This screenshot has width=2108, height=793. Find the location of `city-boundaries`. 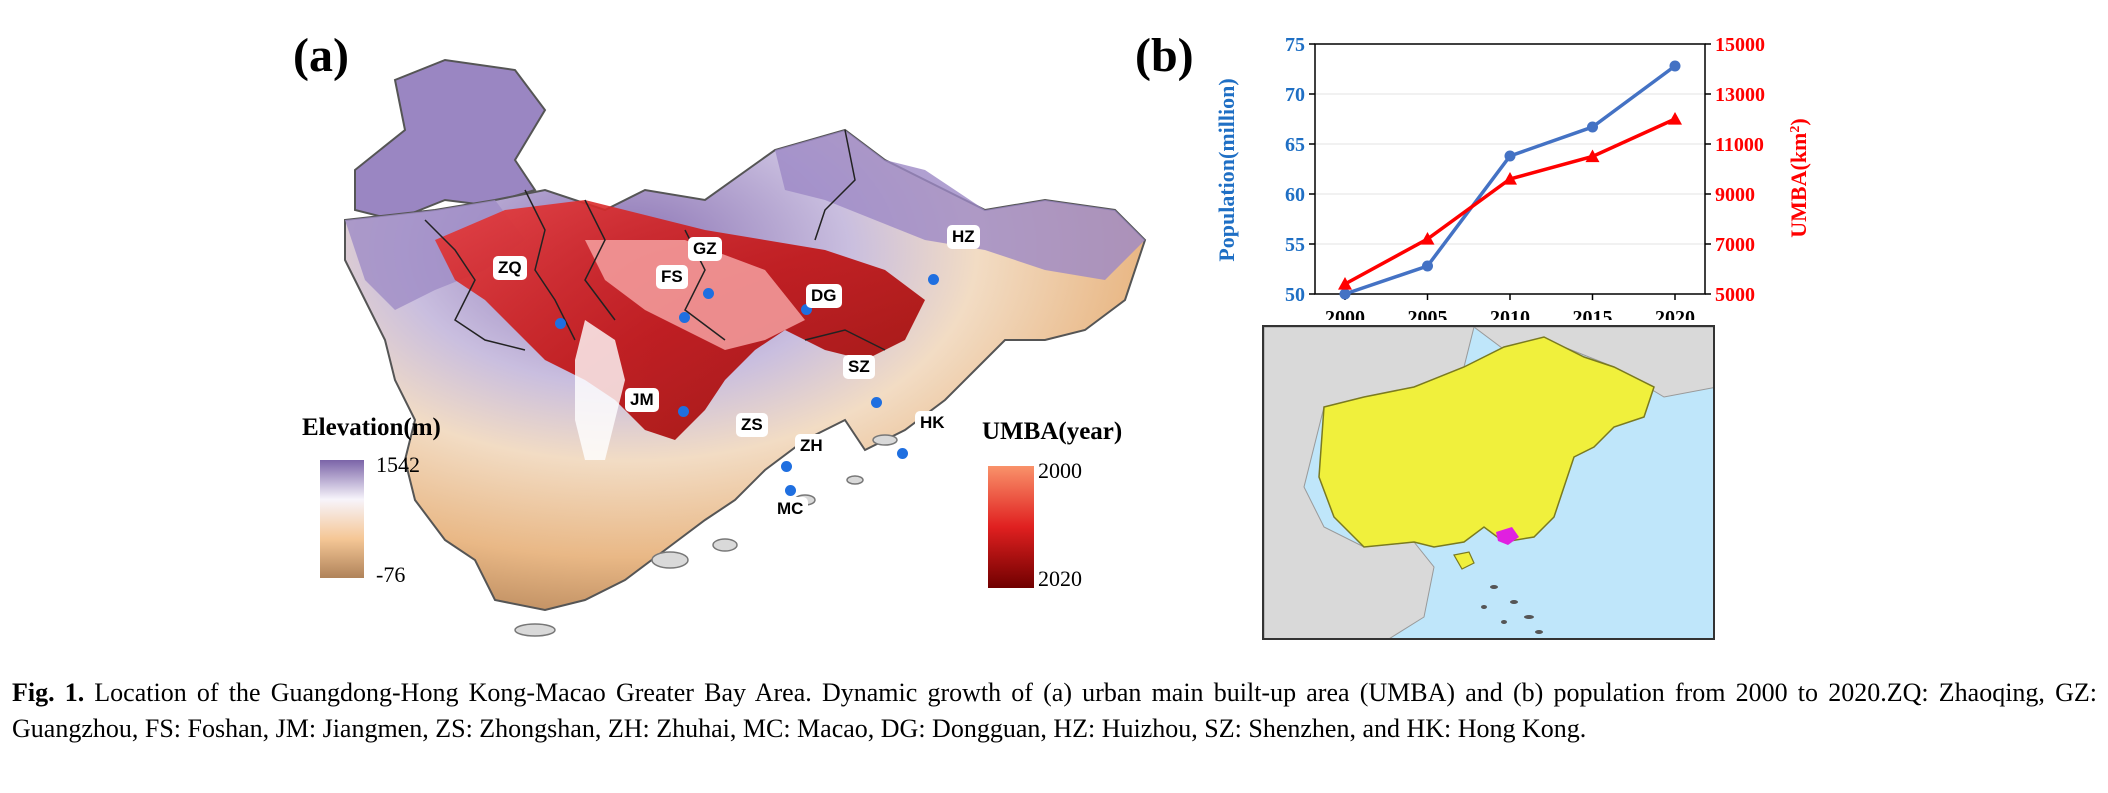

city-boundaries is located at coordinates (655, 240).